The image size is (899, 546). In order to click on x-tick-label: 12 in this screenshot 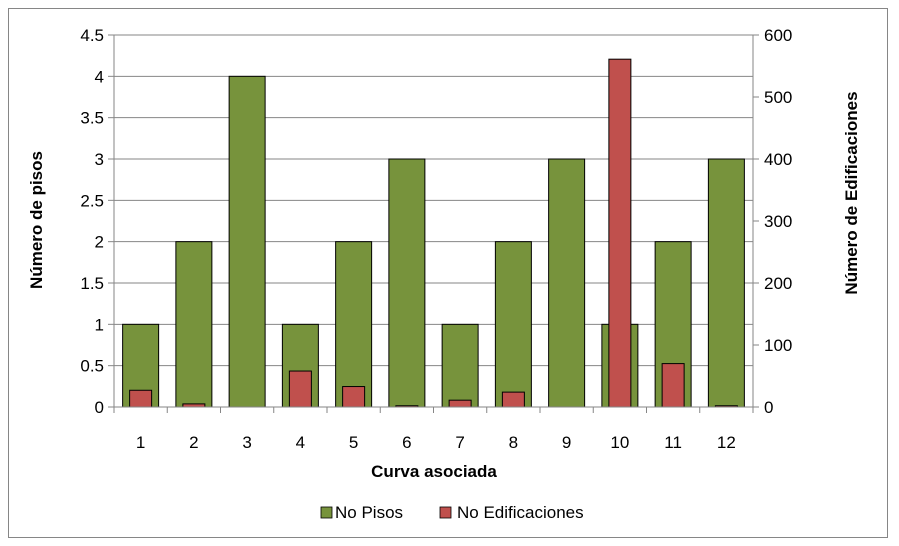, I will do `click(726, 442)`.